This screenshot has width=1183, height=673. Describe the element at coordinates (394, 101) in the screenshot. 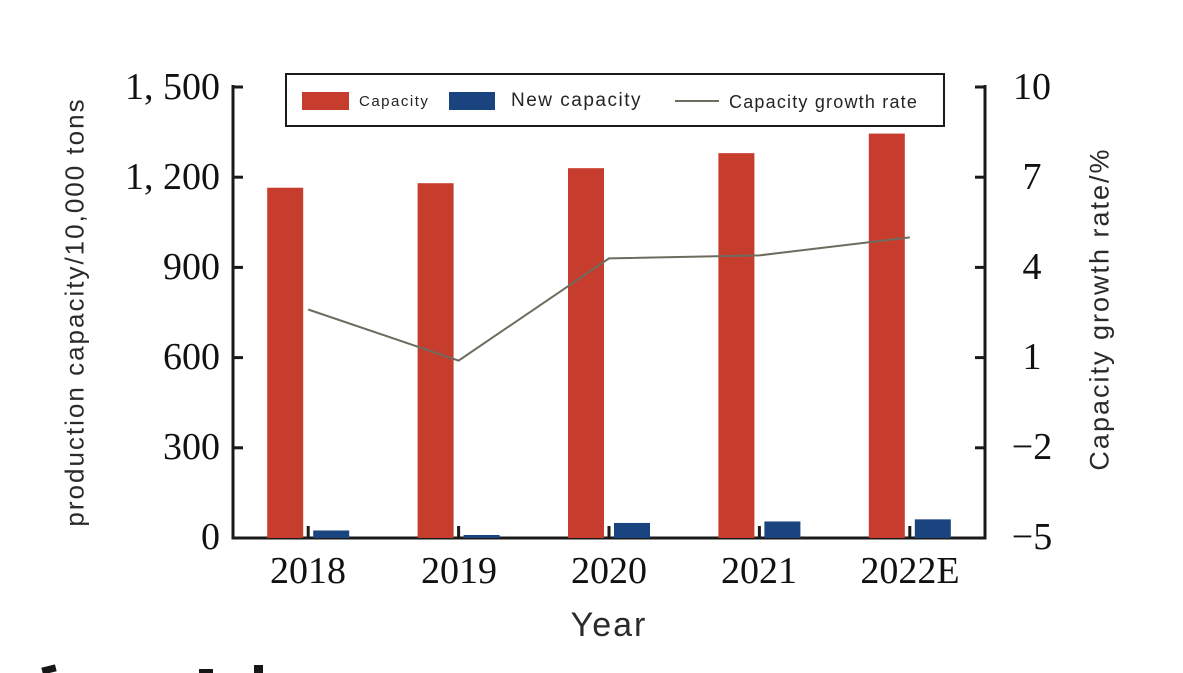

I see `capacity-legend-label: Capacity` at that location.